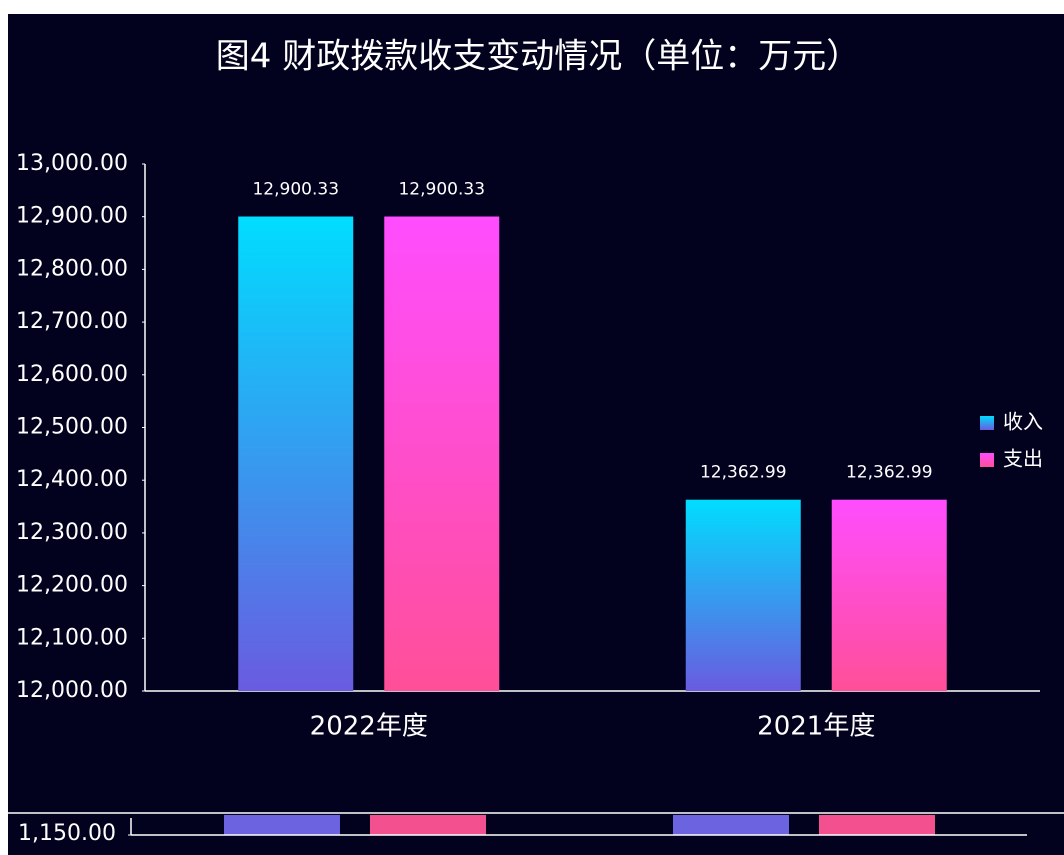 This screenshot has width=1064, height=855. Describe the element at coordinates (72, 637) in the screenshot. I see `y-tick-label: 12,100.00` at that location.